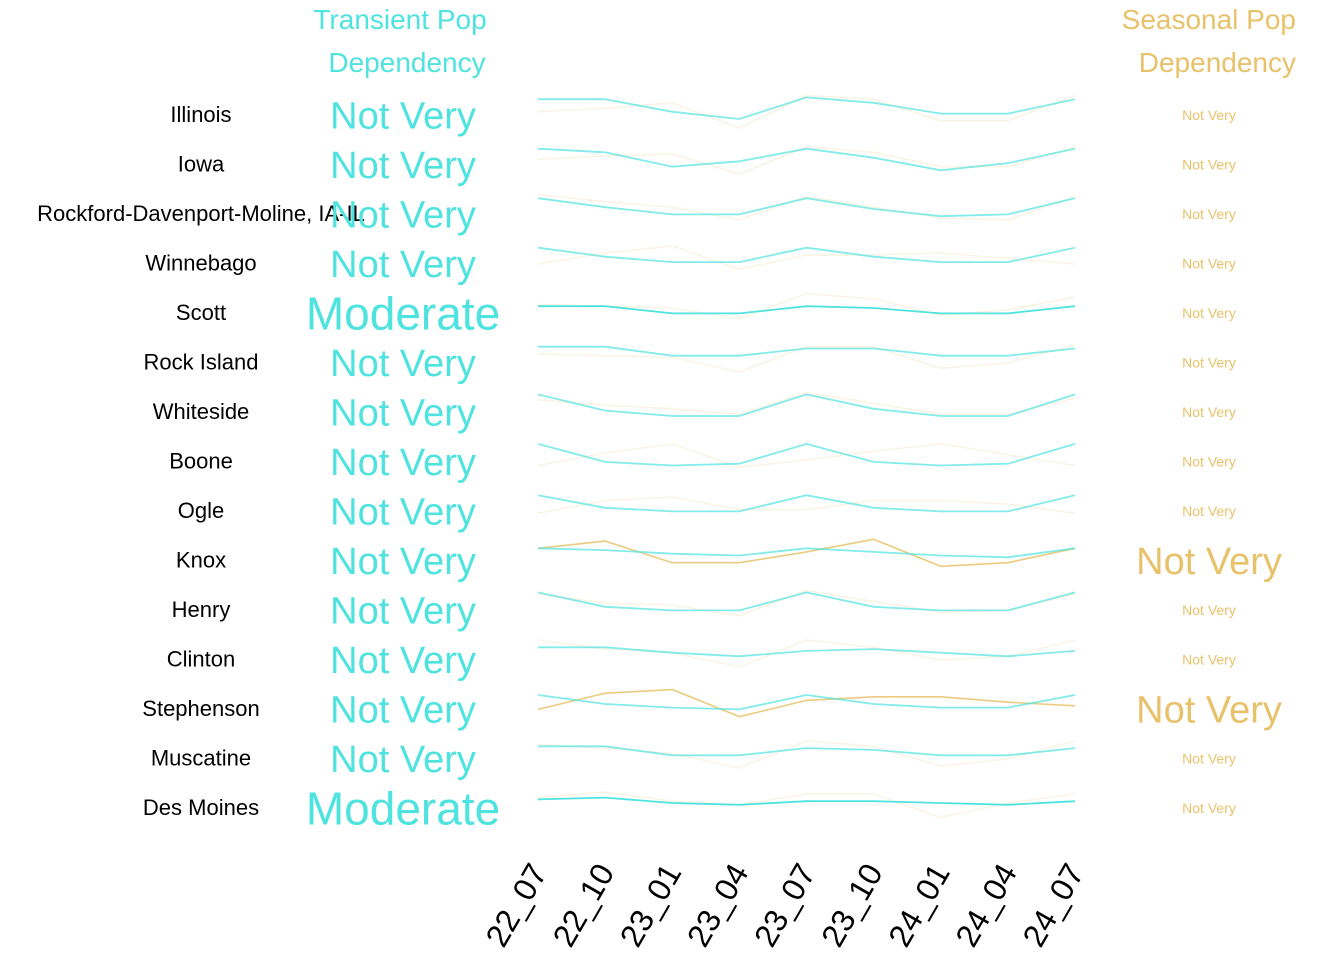 Image resolution: width=1344 pixels, height=960 pixels. Describe the element at coordinates (201, 807) in the screenshot. I see `region-label: Des Moines` at that location.